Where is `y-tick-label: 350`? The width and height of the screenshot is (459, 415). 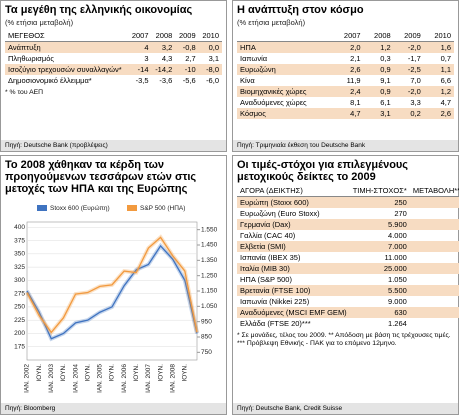
y-tick-label: 350 is located at coordinates (19, 254).